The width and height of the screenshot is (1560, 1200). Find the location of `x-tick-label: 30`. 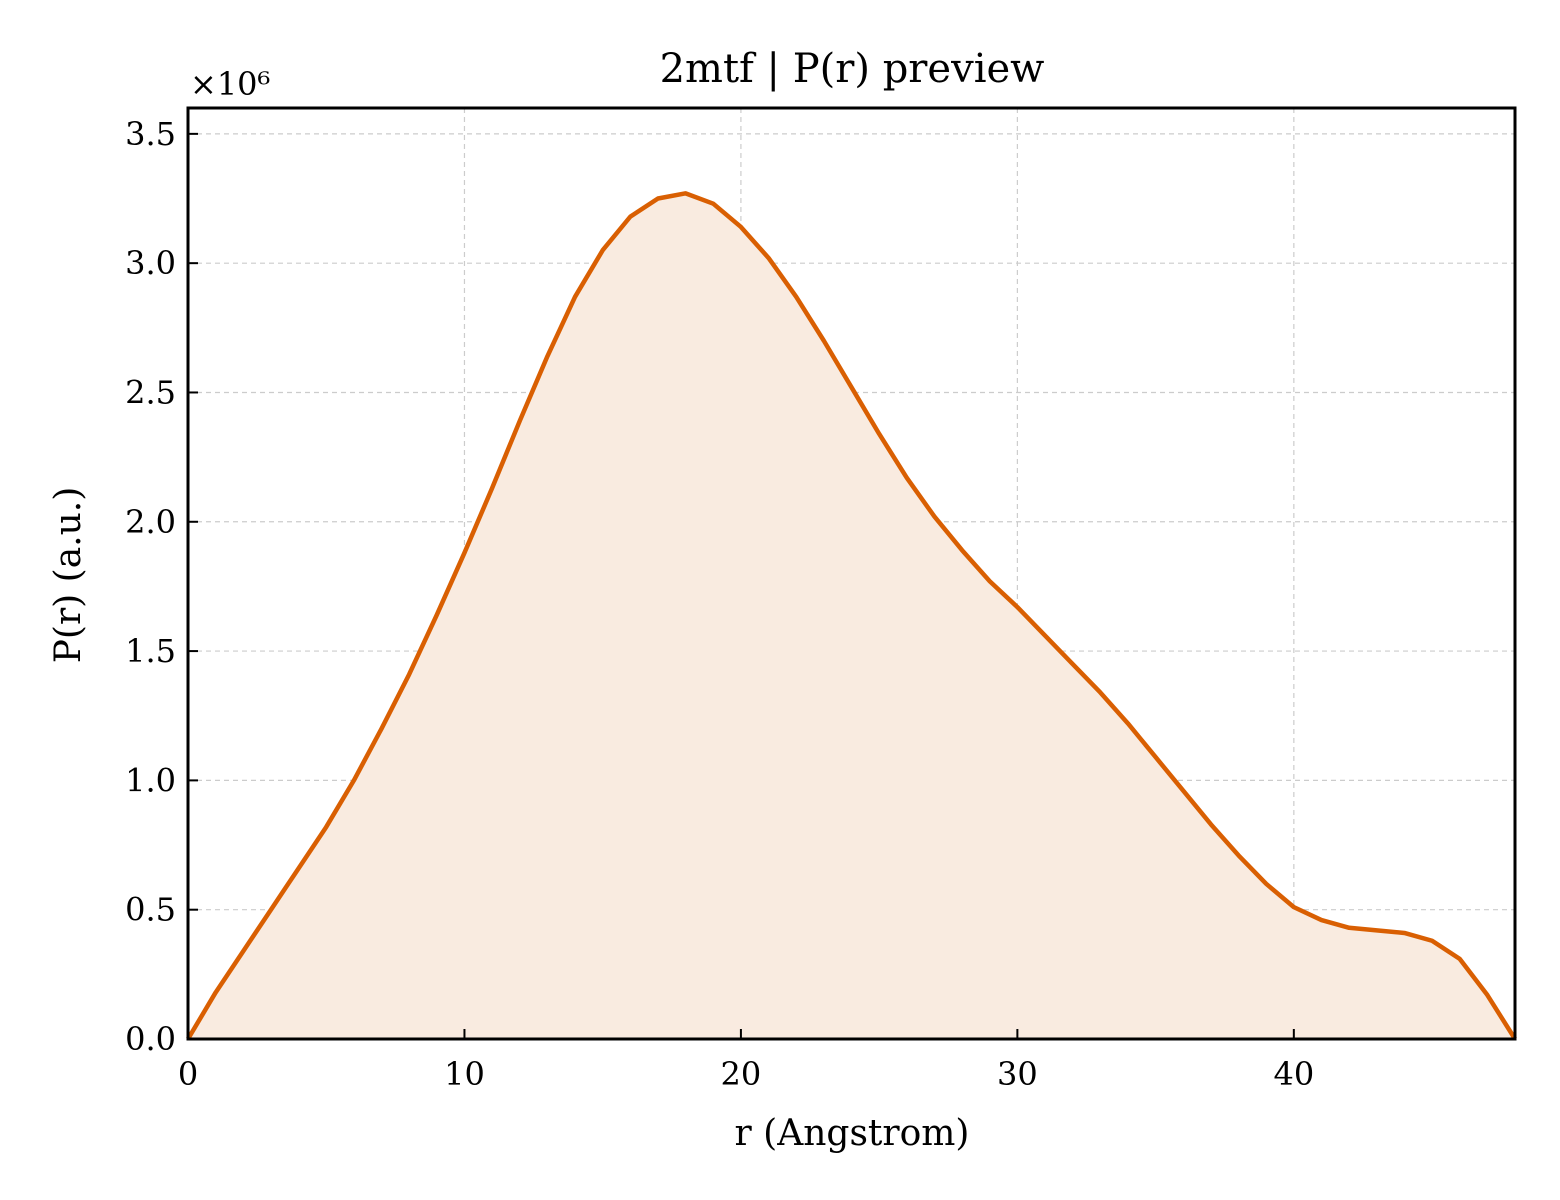

x-tick-label: 30 is located at coordinates (1017, 1074).